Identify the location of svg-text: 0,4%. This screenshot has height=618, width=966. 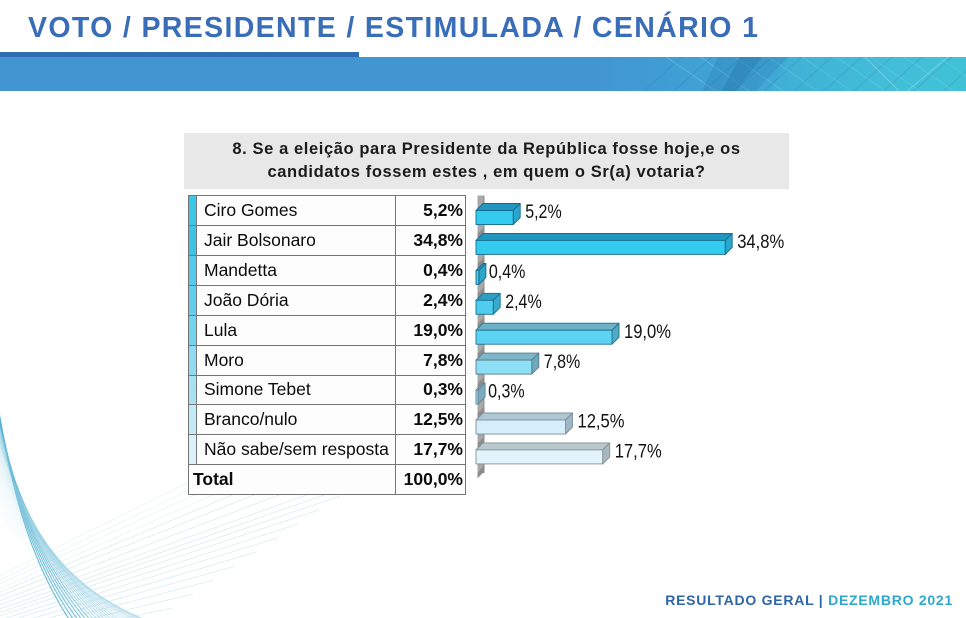
(507, 272).